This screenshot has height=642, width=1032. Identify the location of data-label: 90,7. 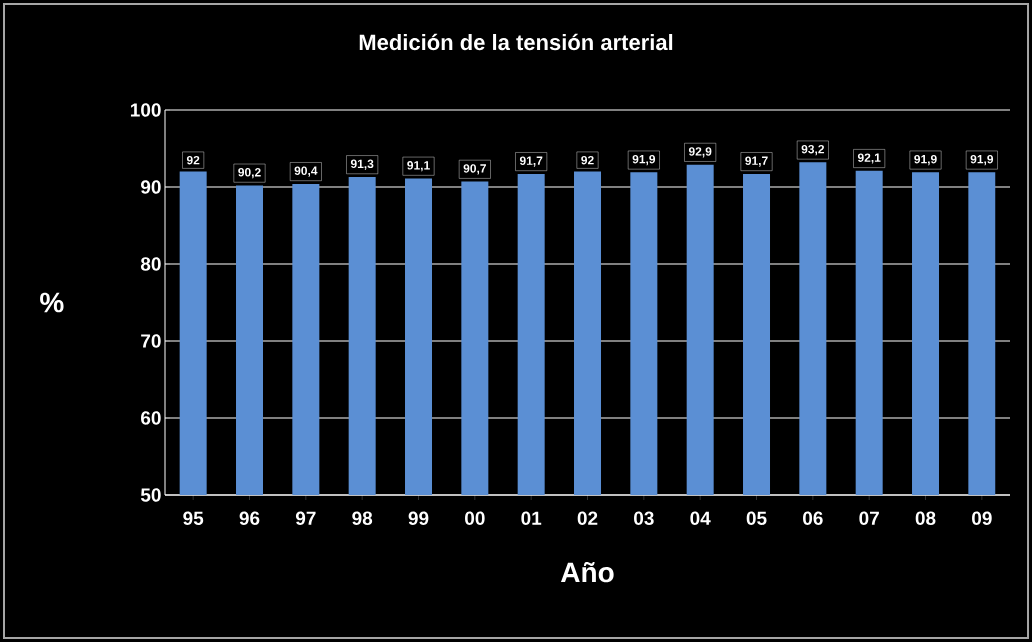
(474, 169).